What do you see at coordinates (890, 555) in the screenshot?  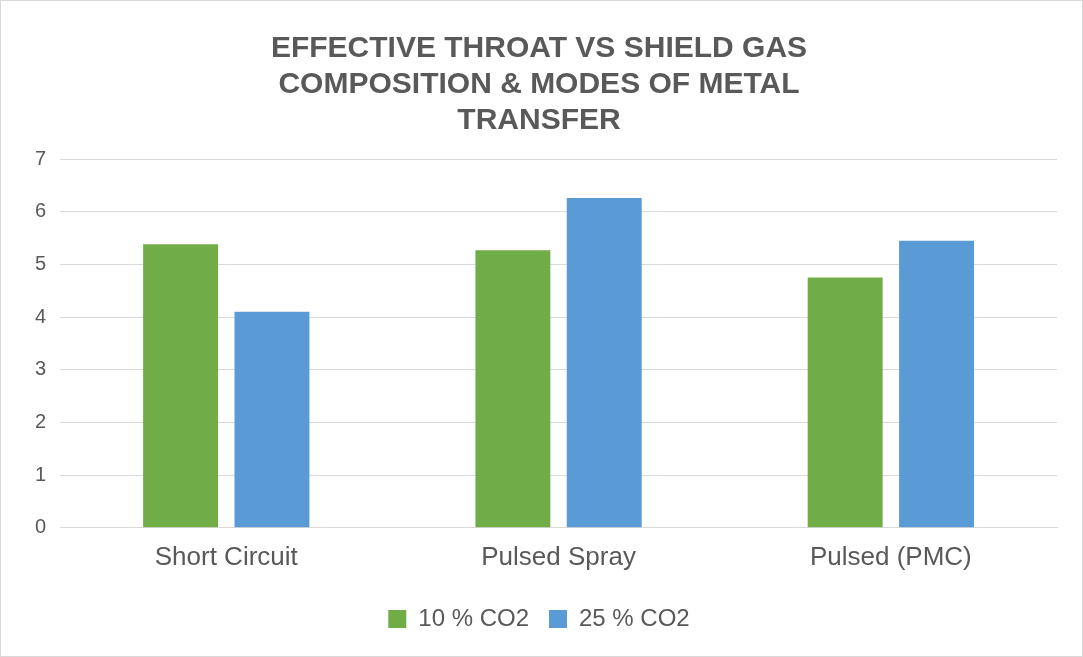 I see `x-tick-label: Pulsed (PMC)` at bounding box center [890, 555].